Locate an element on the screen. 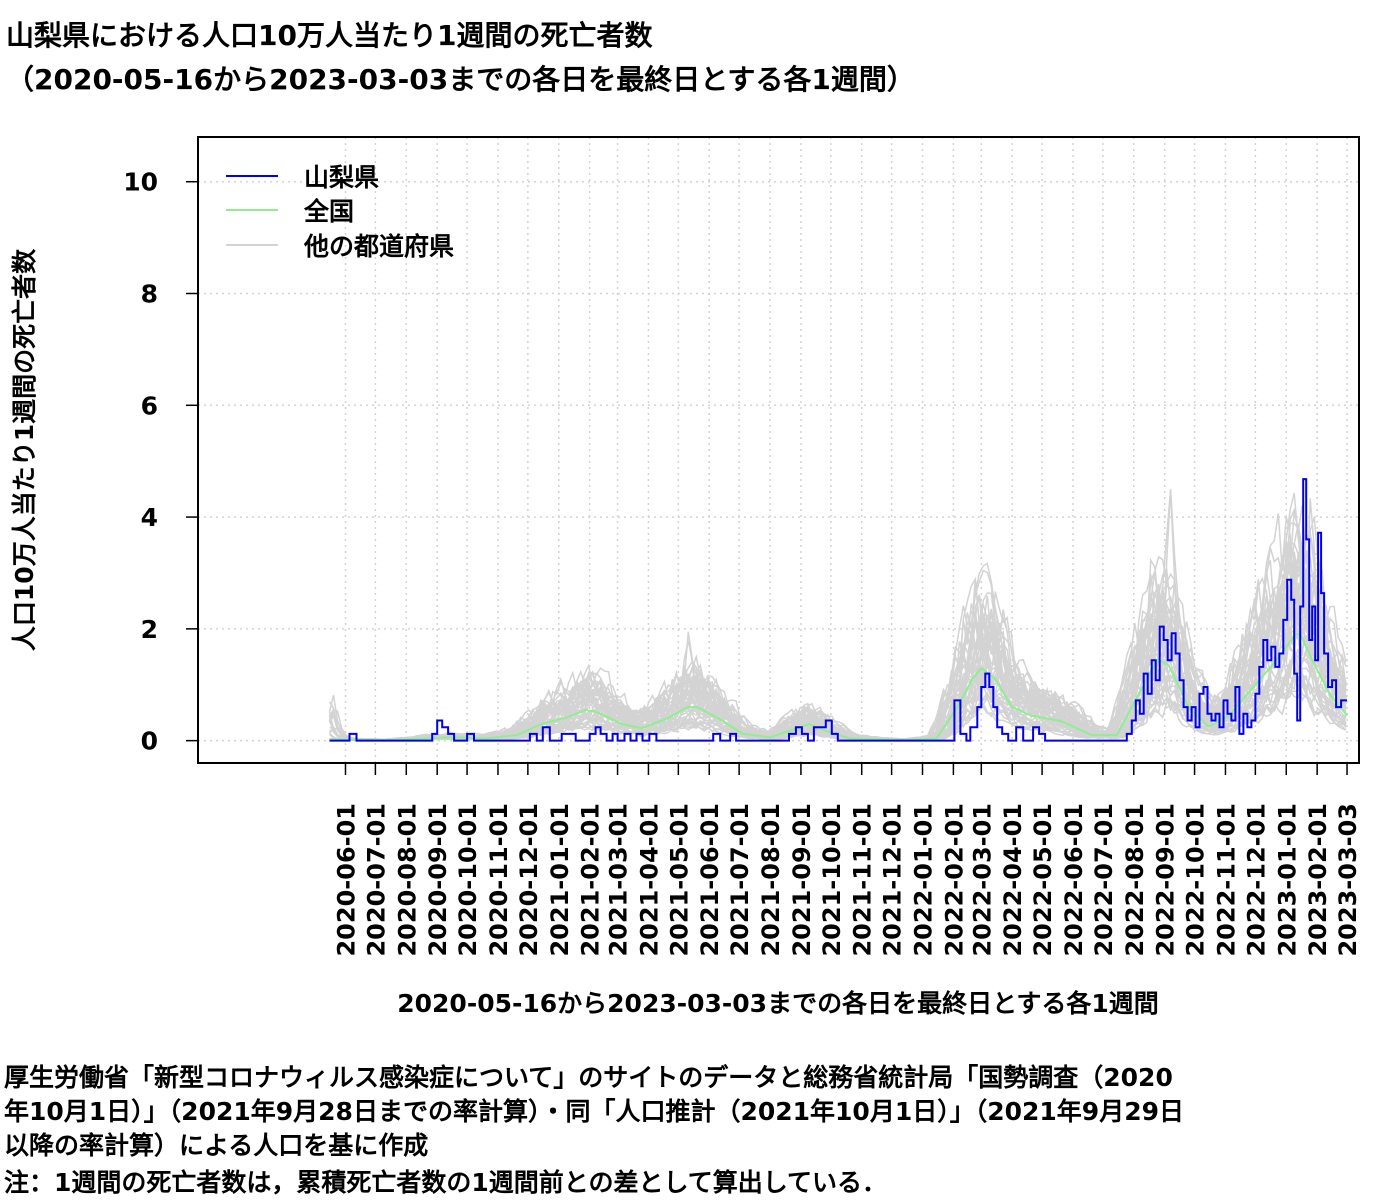  x-tick-label: 2020-09-01 is located at coordinates (438, 880).